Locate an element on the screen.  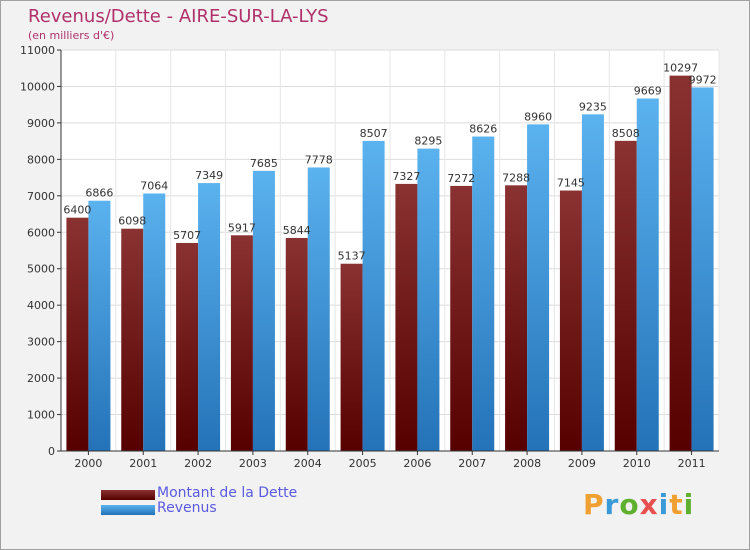
data-label-dette: 5844 is located at coordinates (297, 230).